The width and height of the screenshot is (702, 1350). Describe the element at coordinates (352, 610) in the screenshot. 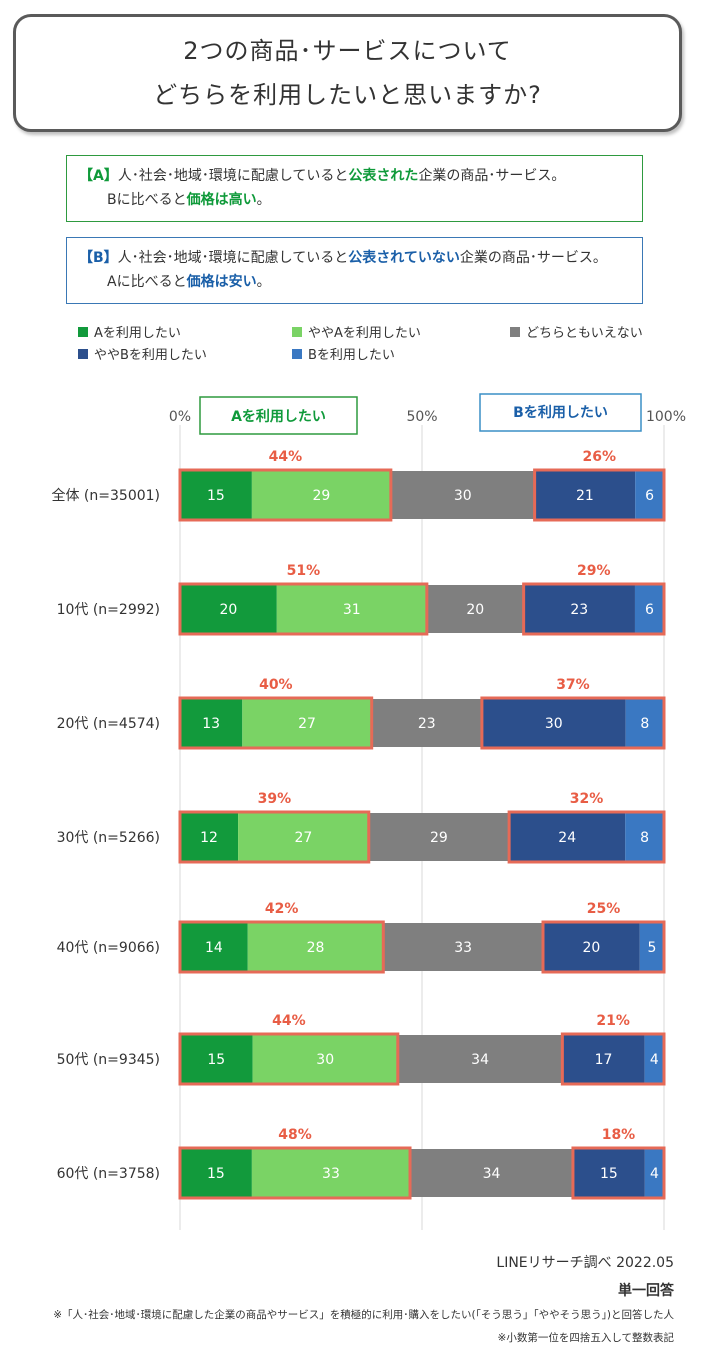

I see `data-label: 31` at that location.